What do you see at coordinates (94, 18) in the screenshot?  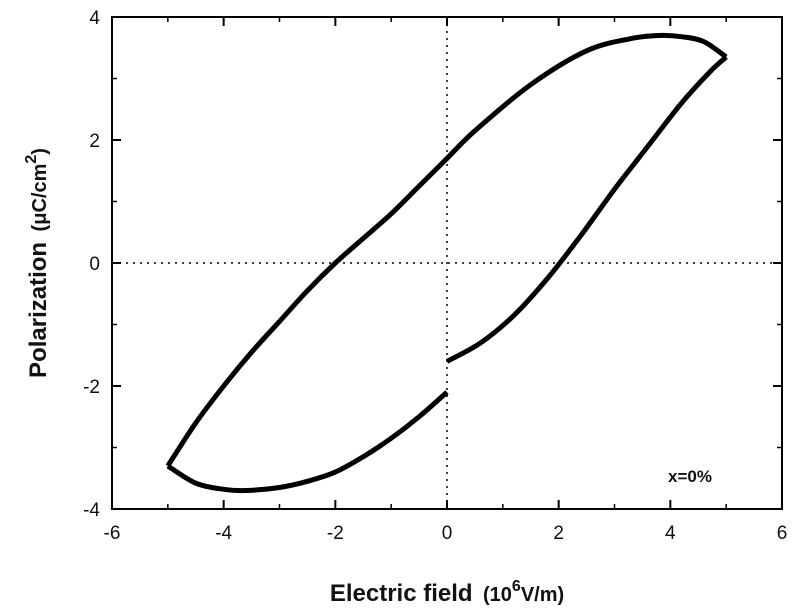 I see `y-tick-label: 4` at bounding box center [94, 18].